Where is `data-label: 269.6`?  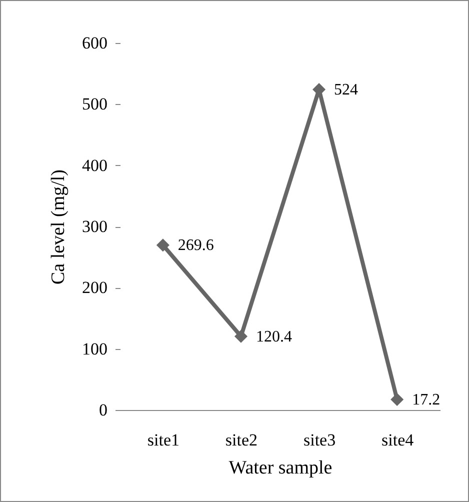 data-label: 269.6 is located at coordinates (196, 245).